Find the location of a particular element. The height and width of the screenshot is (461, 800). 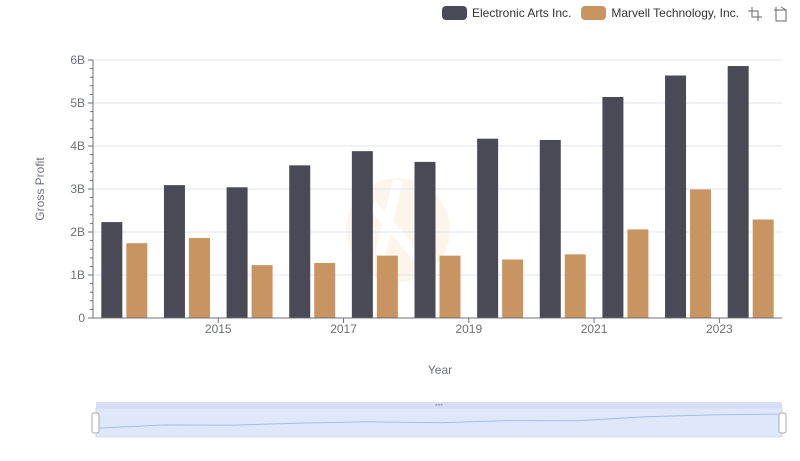

bar-marvell-2023 is located at coordinates (701, 253).